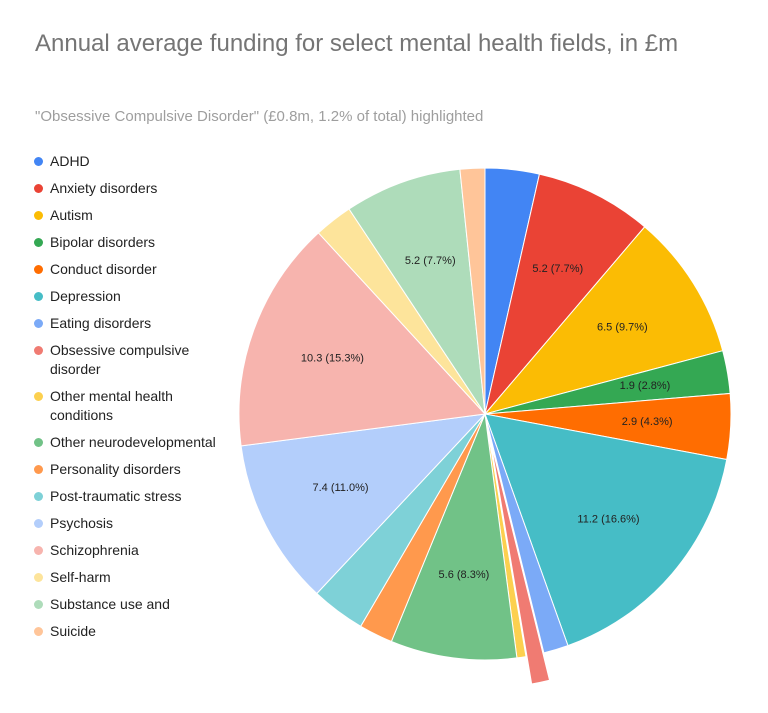 The height and width of the screenshot is (713, 768). I want to click on legend-label: Psychosis, so click(82, 523).